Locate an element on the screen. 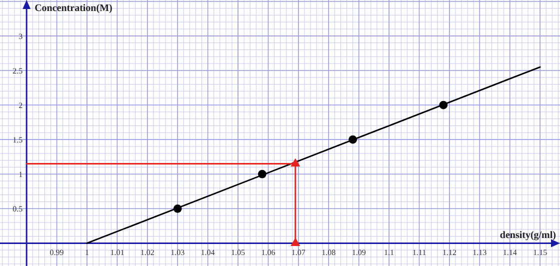 This screenshot has width=560, height=266. x-tick-label: 1.1 is located at coordinates (389, 253).